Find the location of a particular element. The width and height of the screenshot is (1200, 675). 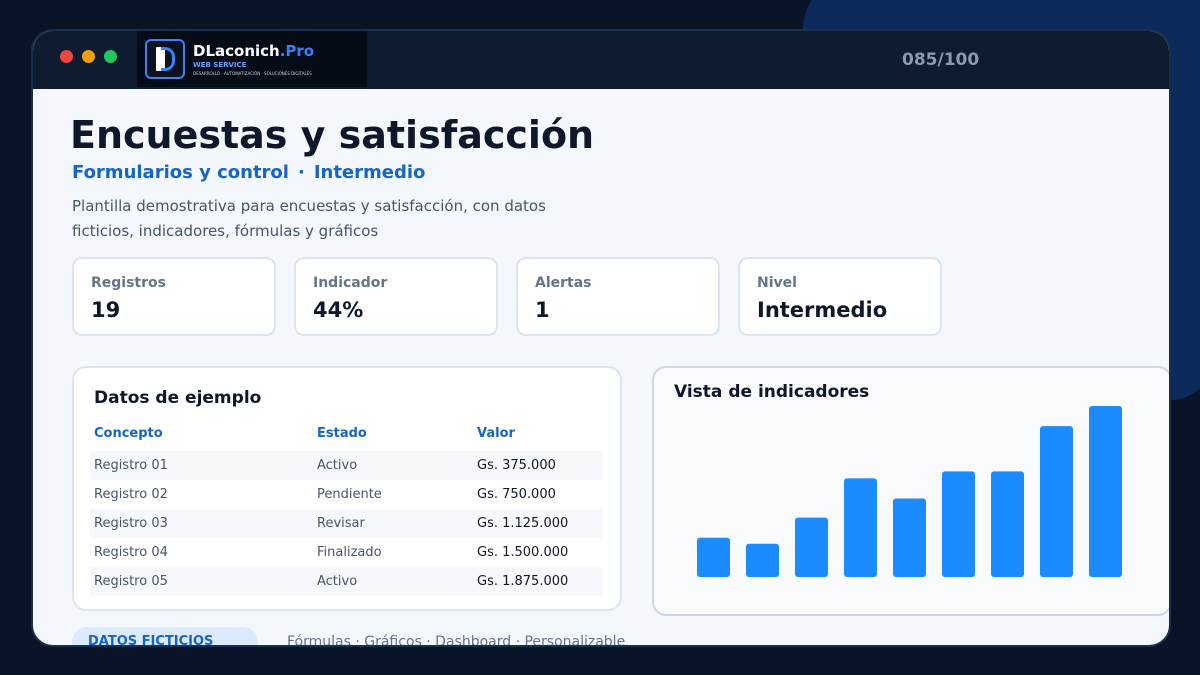

column-header-valor: Valor is located at coordinates (496, 433).